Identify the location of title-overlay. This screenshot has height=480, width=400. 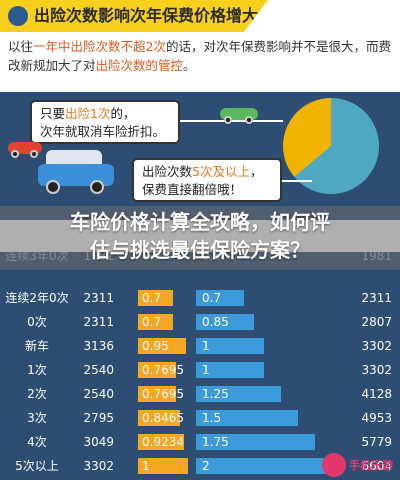
(200, 238).